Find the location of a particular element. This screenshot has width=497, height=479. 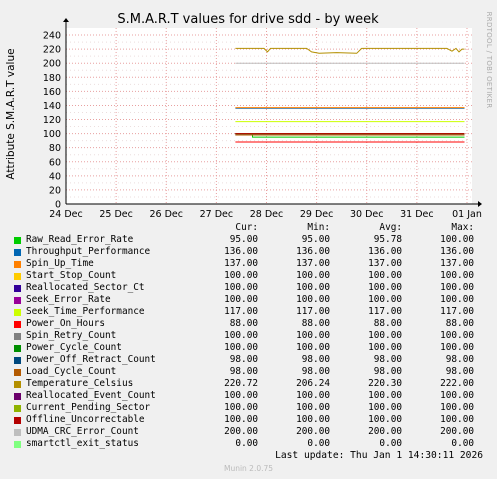

legend-item: Power_On_Hours 88.00 88.00 88.00 88.00 is located at coordinates (248, 324).